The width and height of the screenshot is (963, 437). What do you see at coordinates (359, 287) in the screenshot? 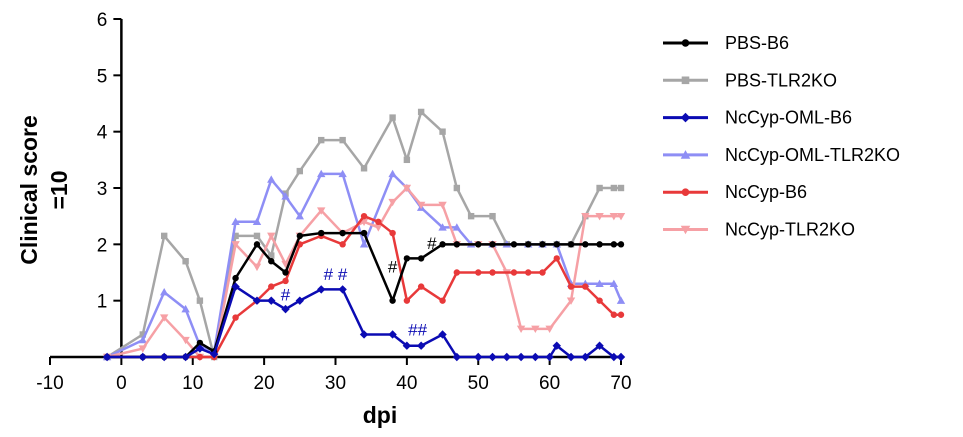
I see `annotations: ## # ####` at bounding box center [359, 287].